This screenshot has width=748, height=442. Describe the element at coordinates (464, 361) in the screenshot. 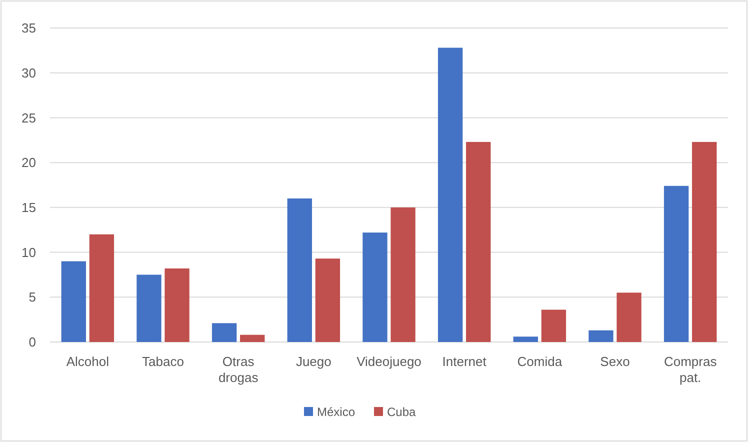

I see `x-tick-label: Internet` at that location.